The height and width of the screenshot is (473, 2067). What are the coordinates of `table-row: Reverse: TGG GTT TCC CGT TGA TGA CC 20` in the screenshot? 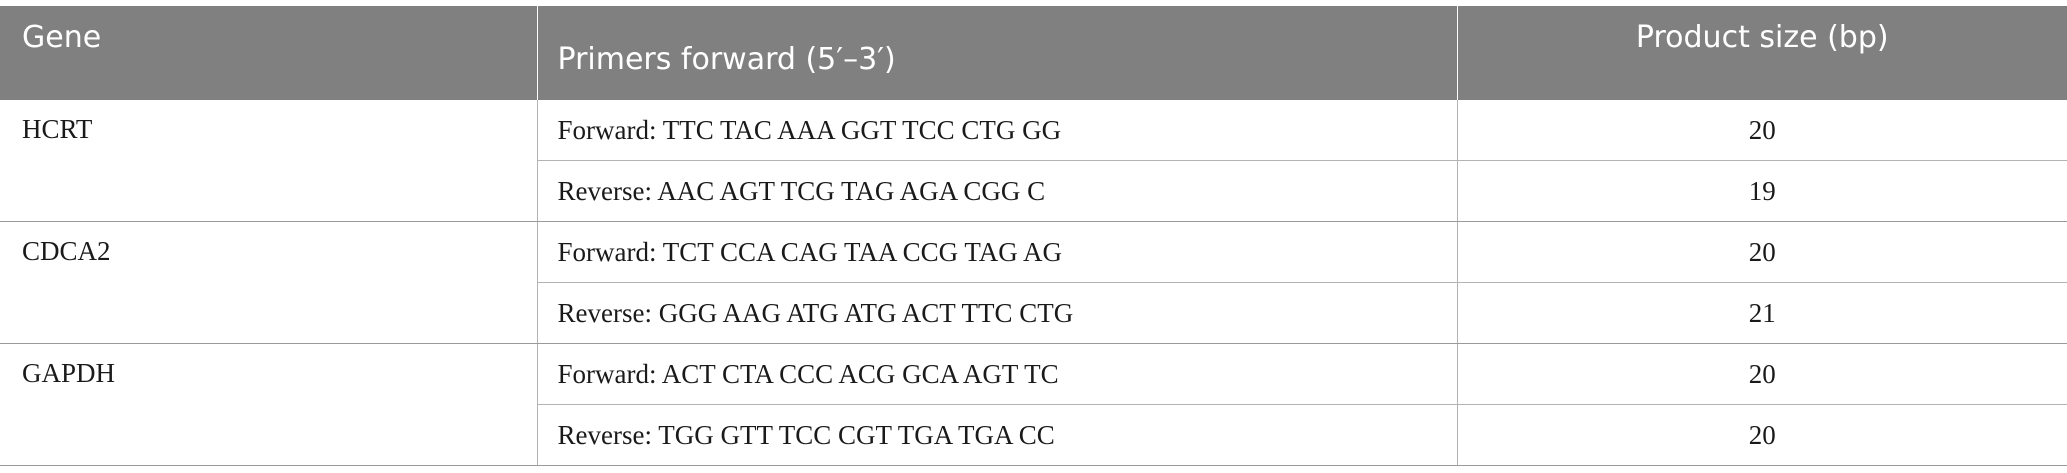 It's located at (1033, 435).